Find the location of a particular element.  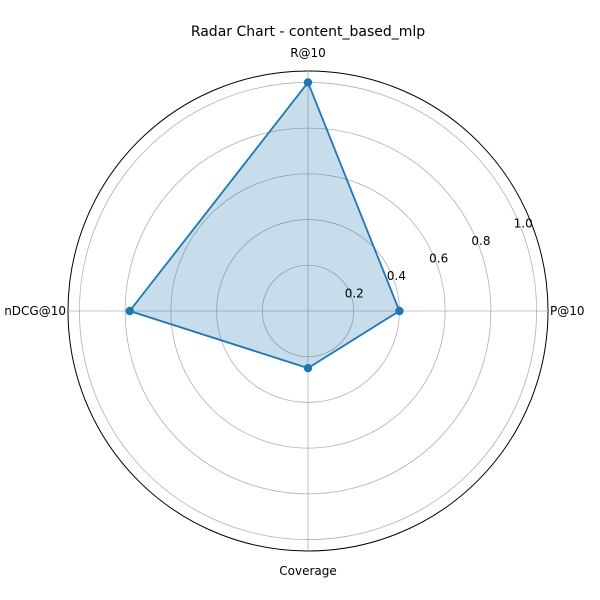

radial-tick-label: 0.2 is located at coordinates (354, 294).